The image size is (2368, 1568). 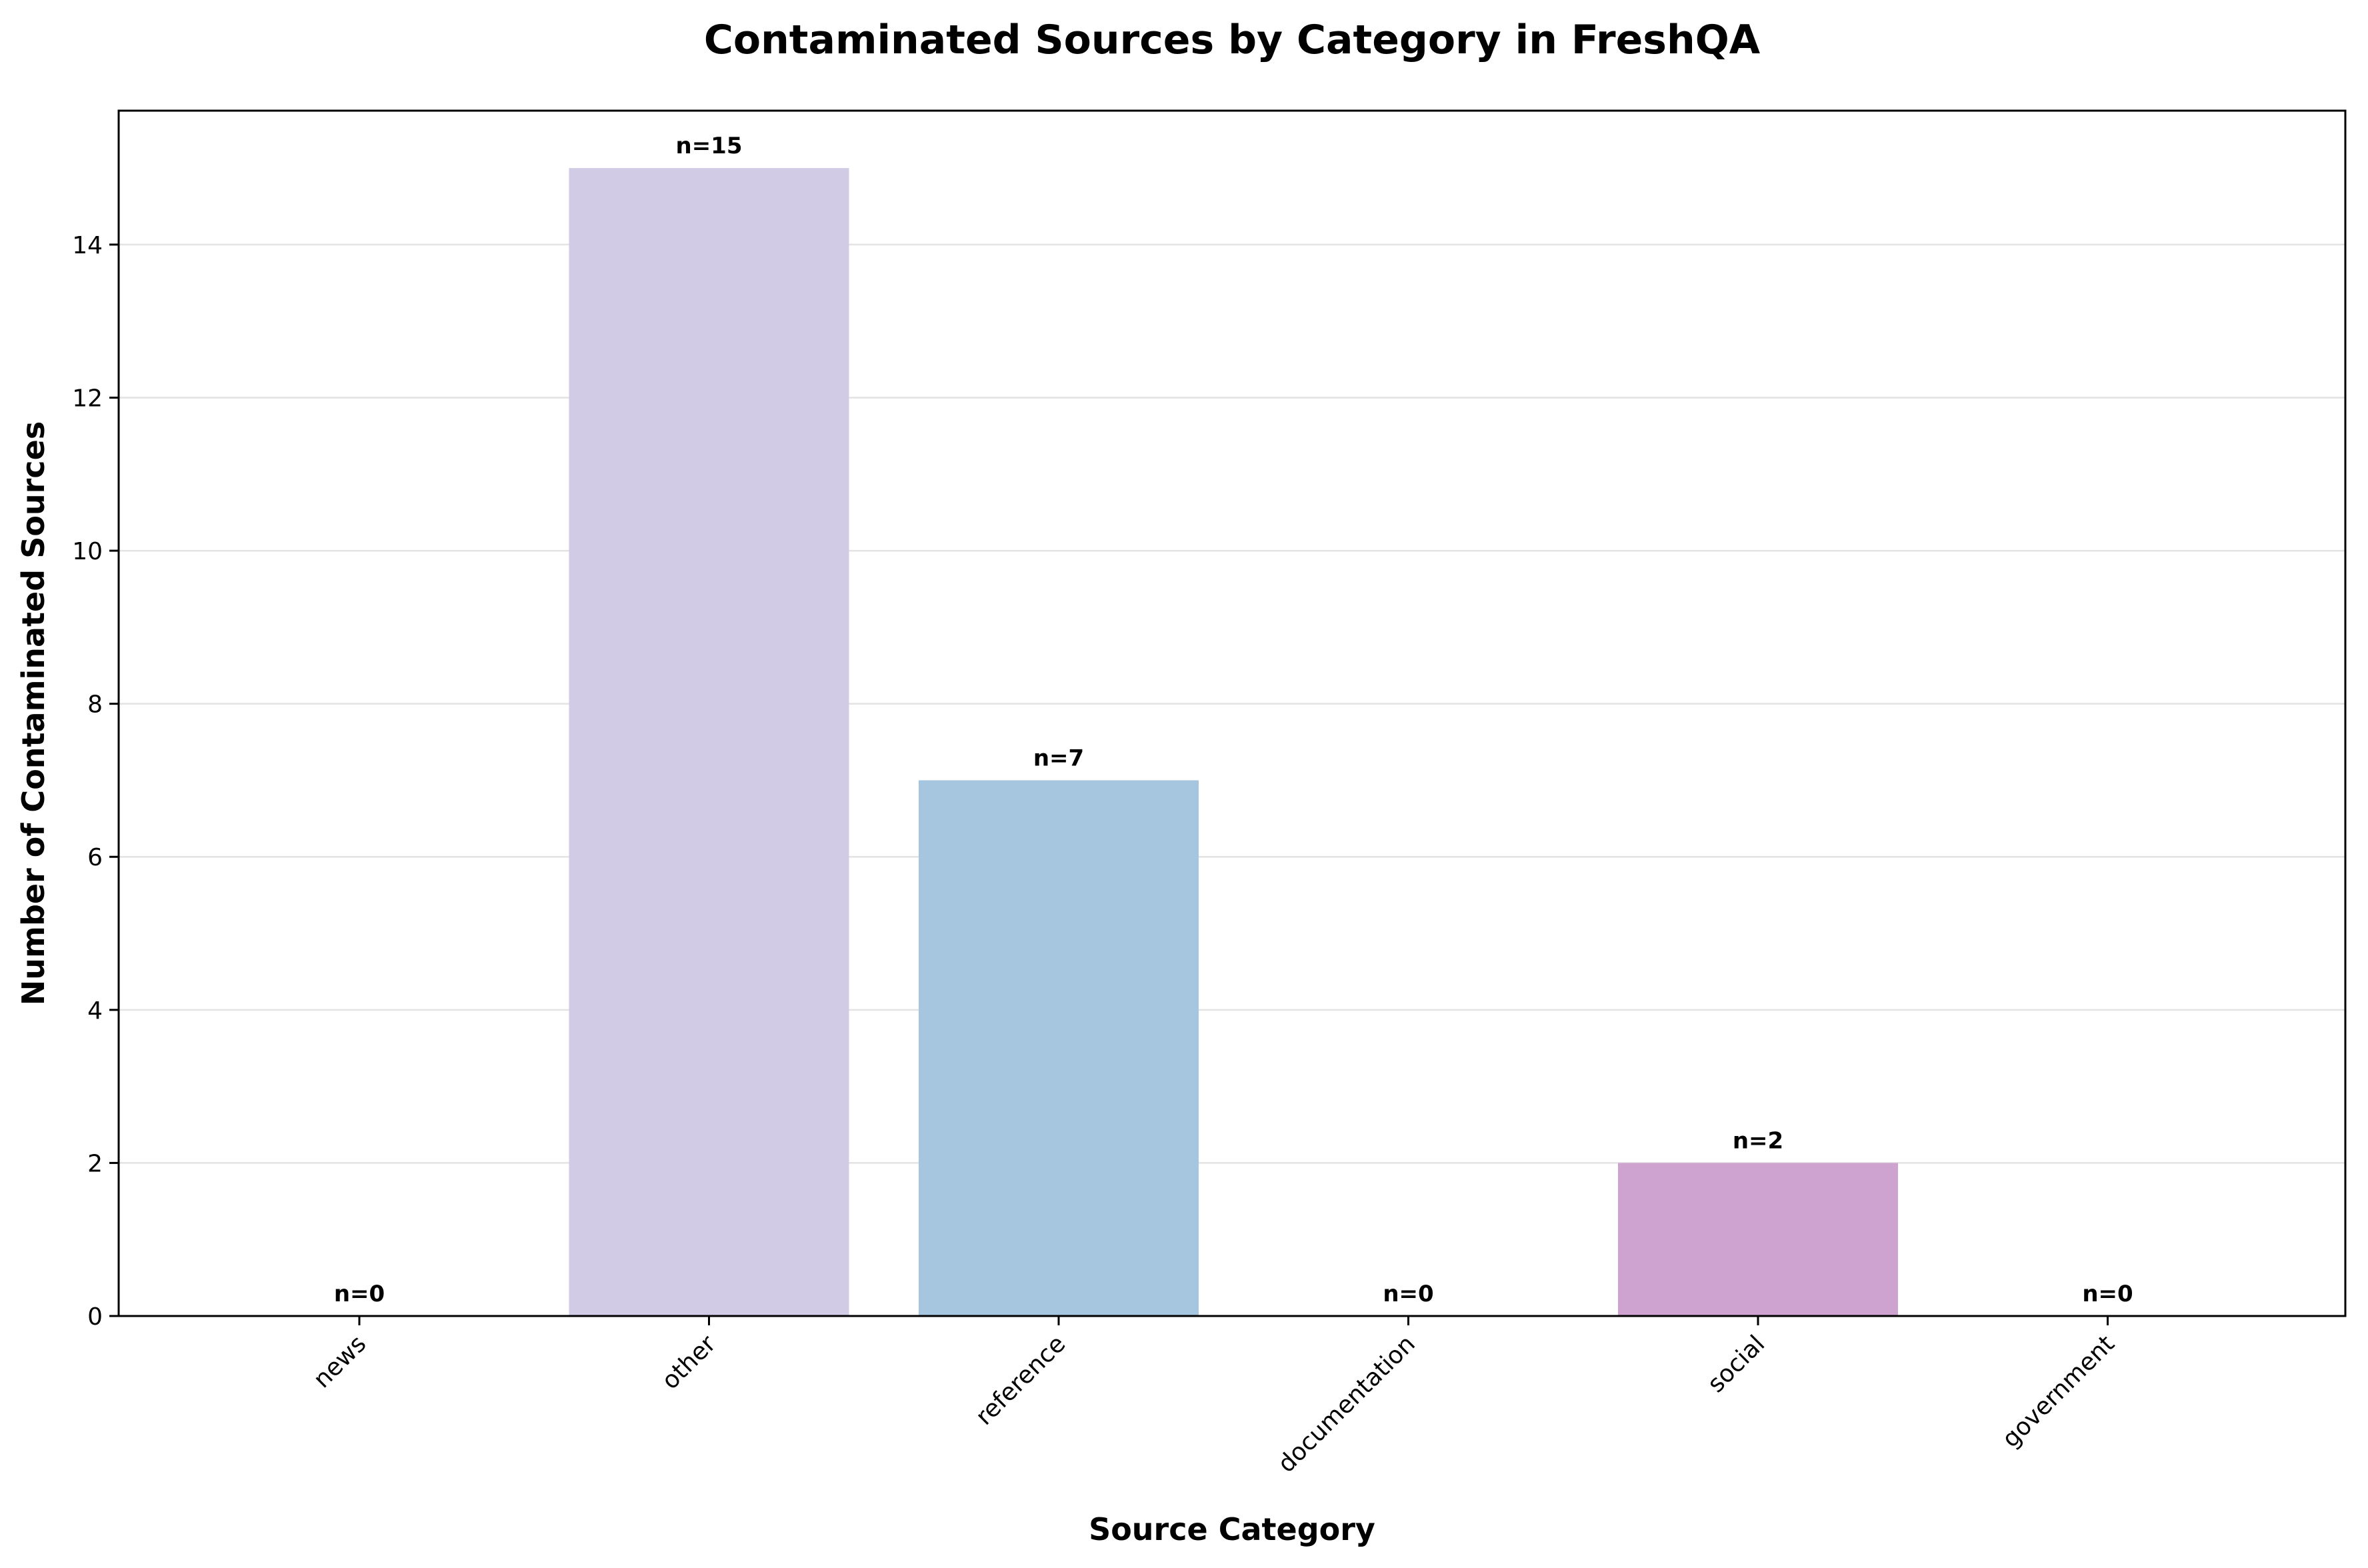 What do you see at coordinates (339, 1361) in the screenshot?
I see `x-tick-label-news: news` at bounding box center [339, 1361].